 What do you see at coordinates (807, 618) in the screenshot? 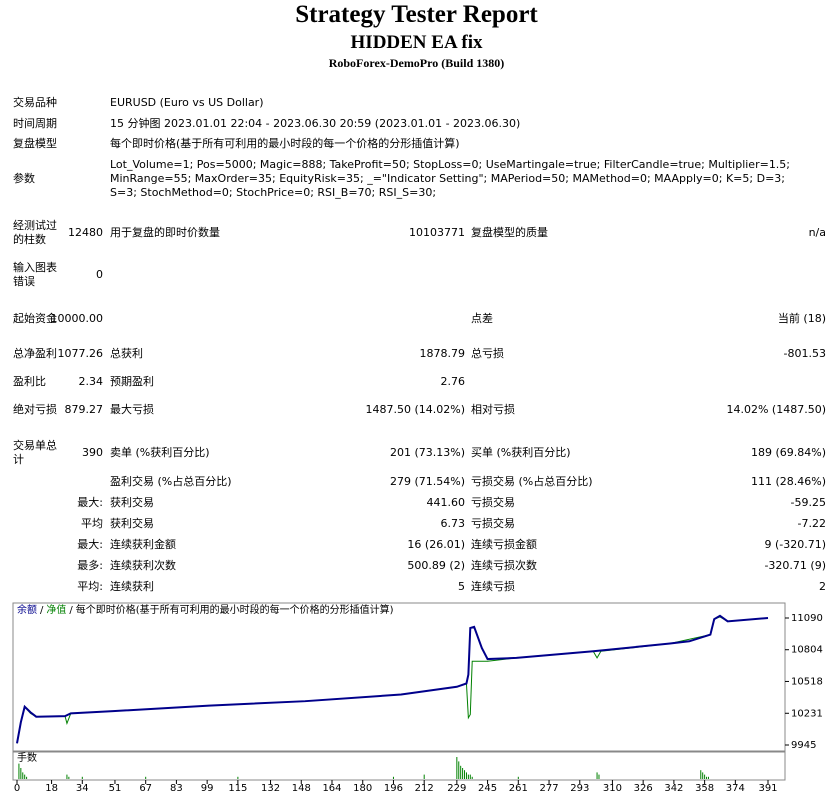
I see `y-tick-label: 11090` at bounding box center [807, 618].